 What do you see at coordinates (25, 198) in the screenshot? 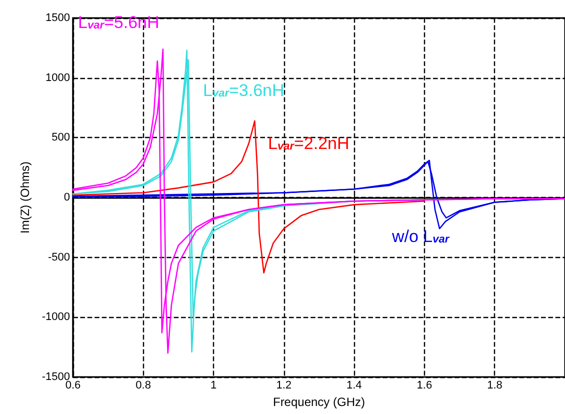
I see `y-axis-title: Im(Z) (Ohms)` at bounding box center [25, 198].